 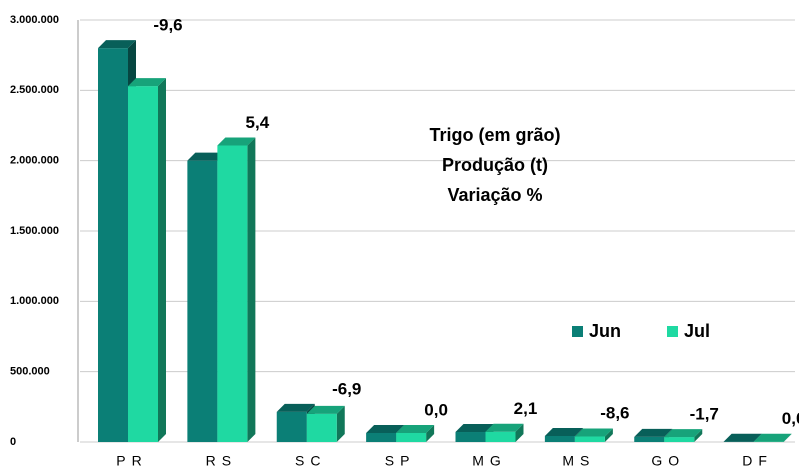 What do you see at coordinates (495, 165) in the screenshot?
I see `chart-title: Produção (t)` at bounding box center [495, 165].